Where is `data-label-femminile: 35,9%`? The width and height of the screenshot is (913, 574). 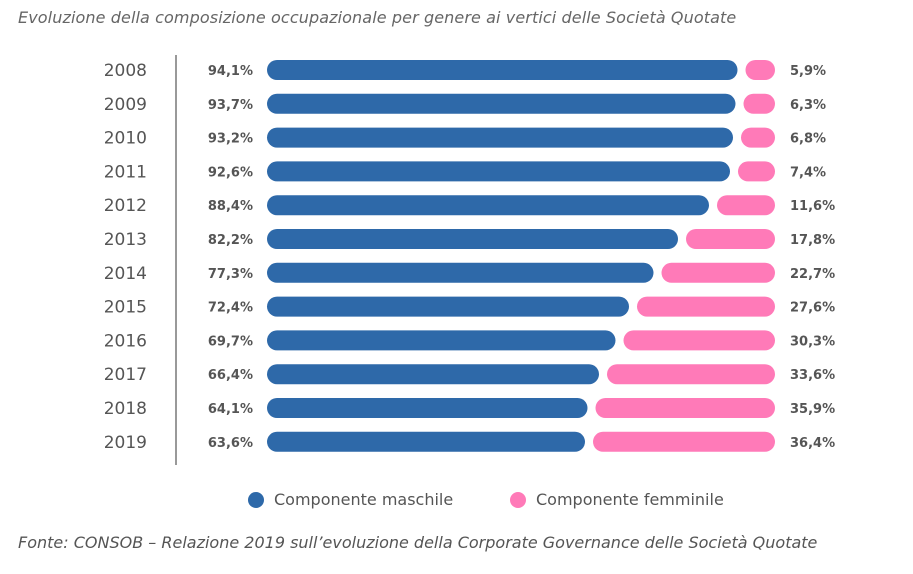 data-label-femminile: 35,9% is located at coordinates (812, 409).